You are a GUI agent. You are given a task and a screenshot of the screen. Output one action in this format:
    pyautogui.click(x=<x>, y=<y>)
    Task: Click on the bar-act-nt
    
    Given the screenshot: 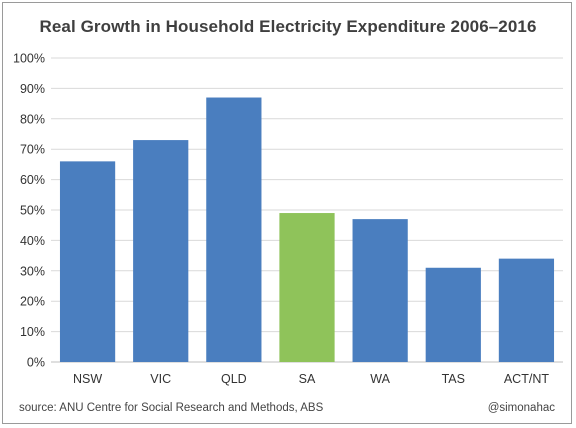 What is the action you would take?
    pyautogui.click(x=526, y=310)
    